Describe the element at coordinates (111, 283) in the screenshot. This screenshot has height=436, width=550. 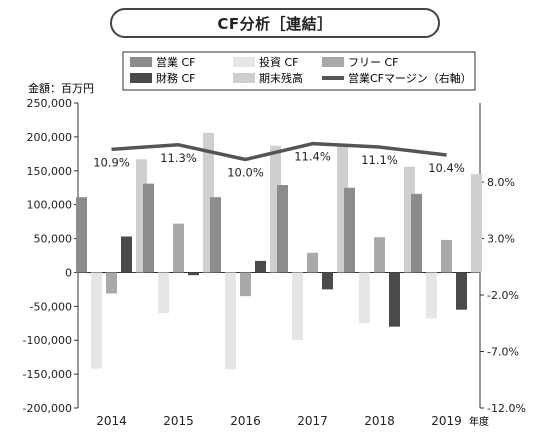
I see `bar-free-2014` at that location.